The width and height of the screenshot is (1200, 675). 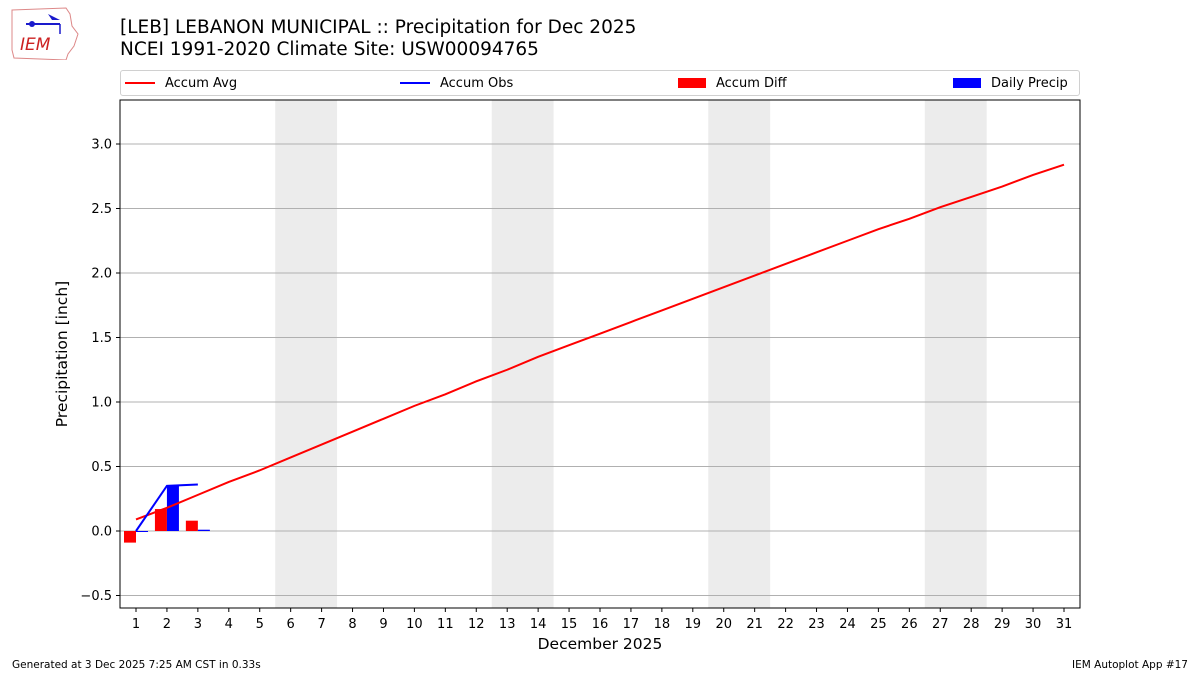 I want to click on x-tick-label: 17, so click(x=631, y=624).